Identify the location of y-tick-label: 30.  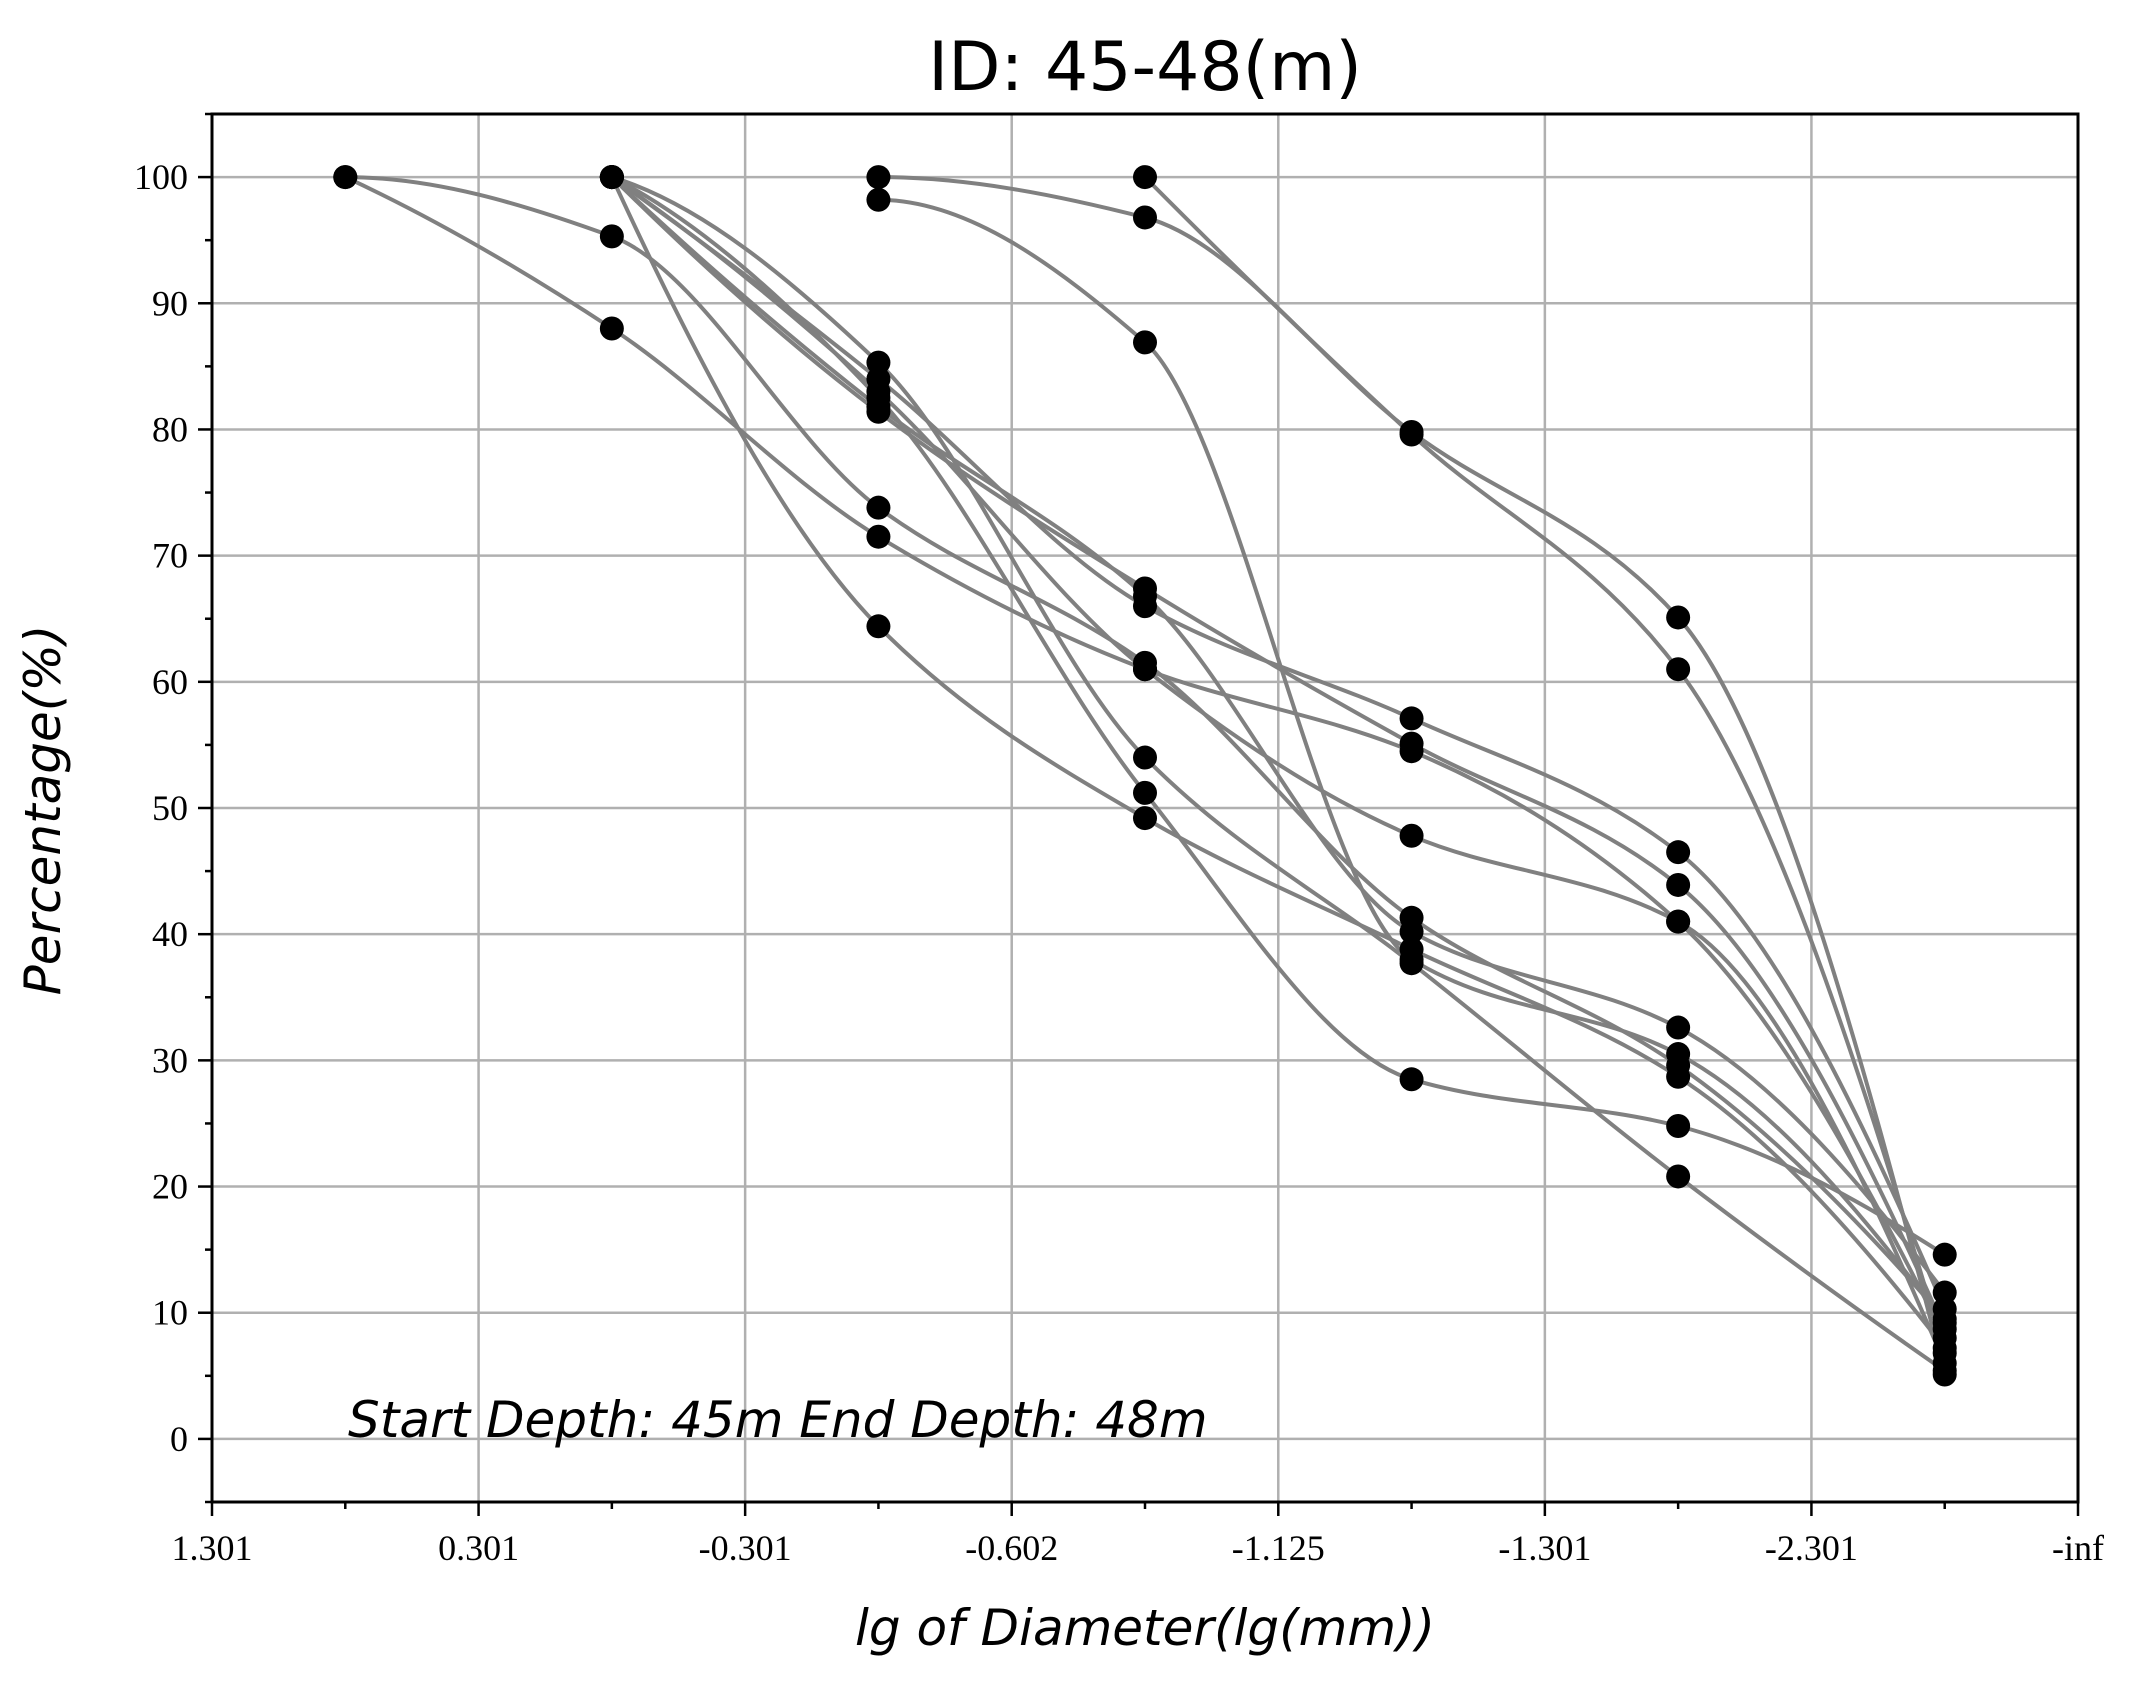
(170, 1060).